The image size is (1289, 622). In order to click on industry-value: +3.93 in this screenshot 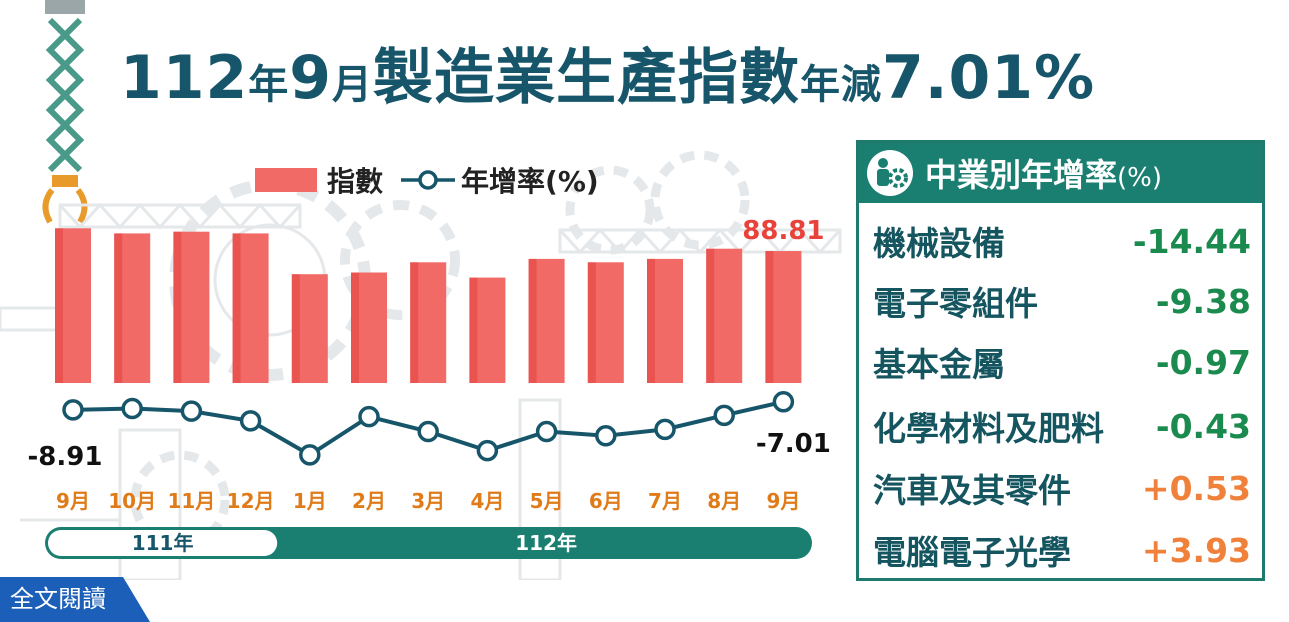, I will do `click(1196, 550)`.